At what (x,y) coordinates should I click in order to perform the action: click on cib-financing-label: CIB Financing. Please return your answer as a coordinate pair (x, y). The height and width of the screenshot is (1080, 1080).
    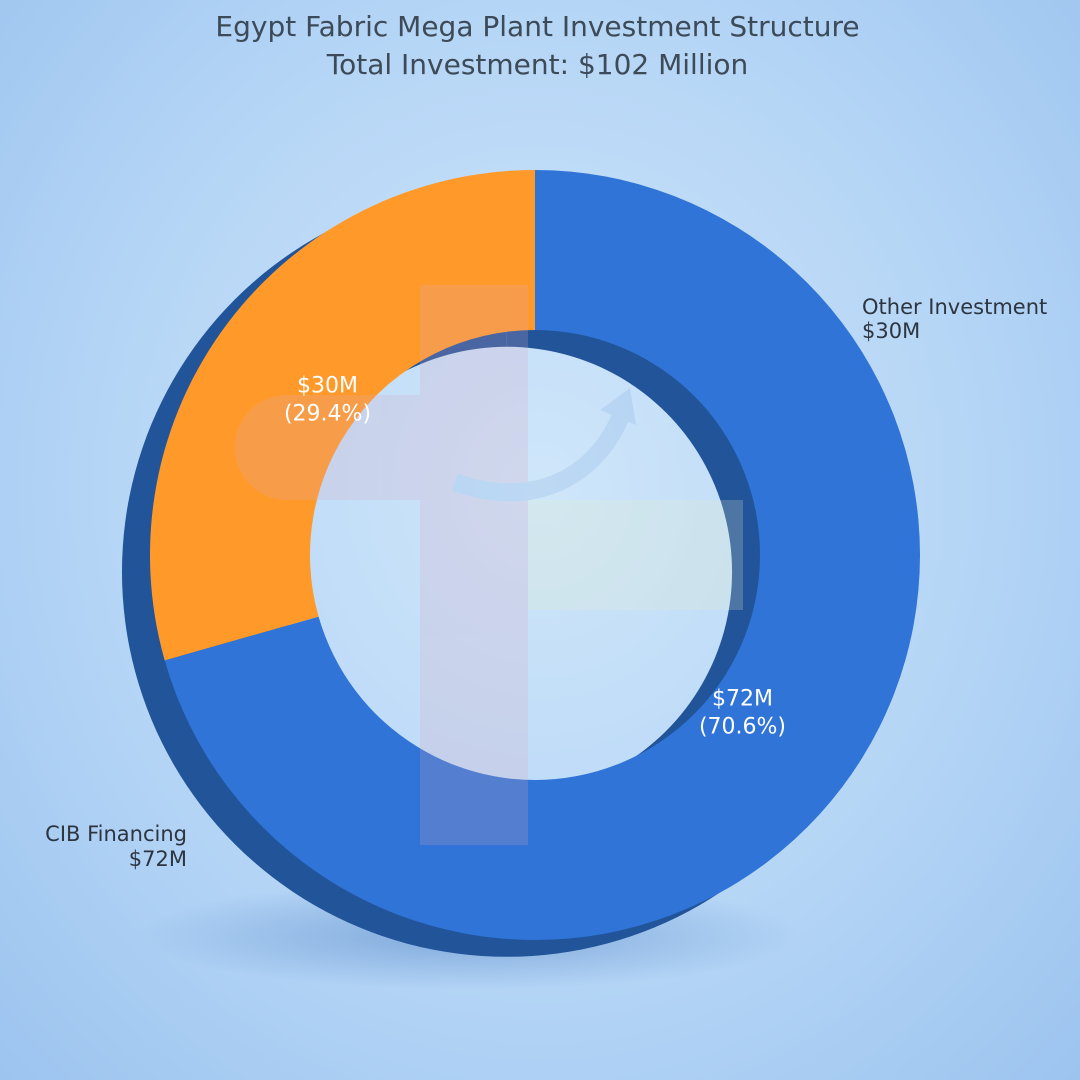
    Looking at the image, I should click on (116, 834).